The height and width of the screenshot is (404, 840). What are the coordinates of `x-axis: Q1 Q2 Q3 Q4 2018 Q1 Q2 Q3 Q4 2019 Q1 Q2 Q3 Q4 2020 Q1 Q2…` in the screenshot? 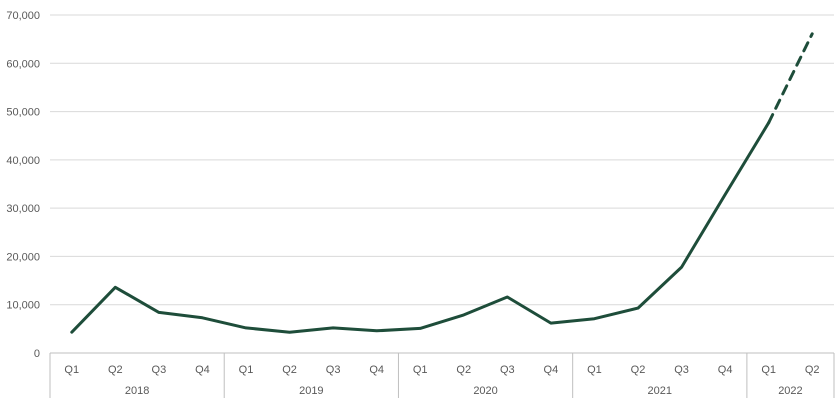 It's located at (442, 375).